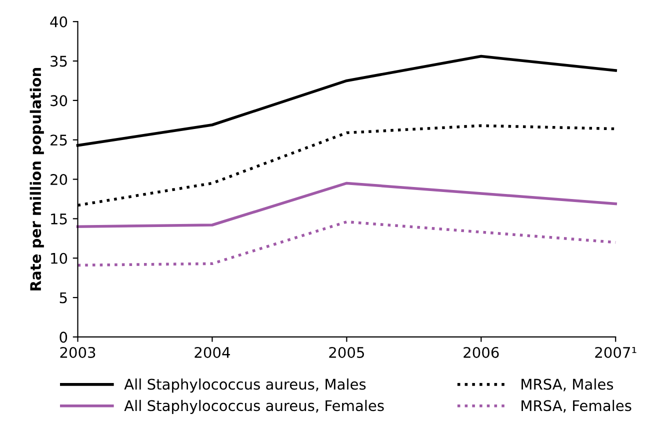 This screenshot has height=432, width=648. Describe the element at coordinates (59, 22) in the screenshot. I see `y-tick-label: 40` at that location.